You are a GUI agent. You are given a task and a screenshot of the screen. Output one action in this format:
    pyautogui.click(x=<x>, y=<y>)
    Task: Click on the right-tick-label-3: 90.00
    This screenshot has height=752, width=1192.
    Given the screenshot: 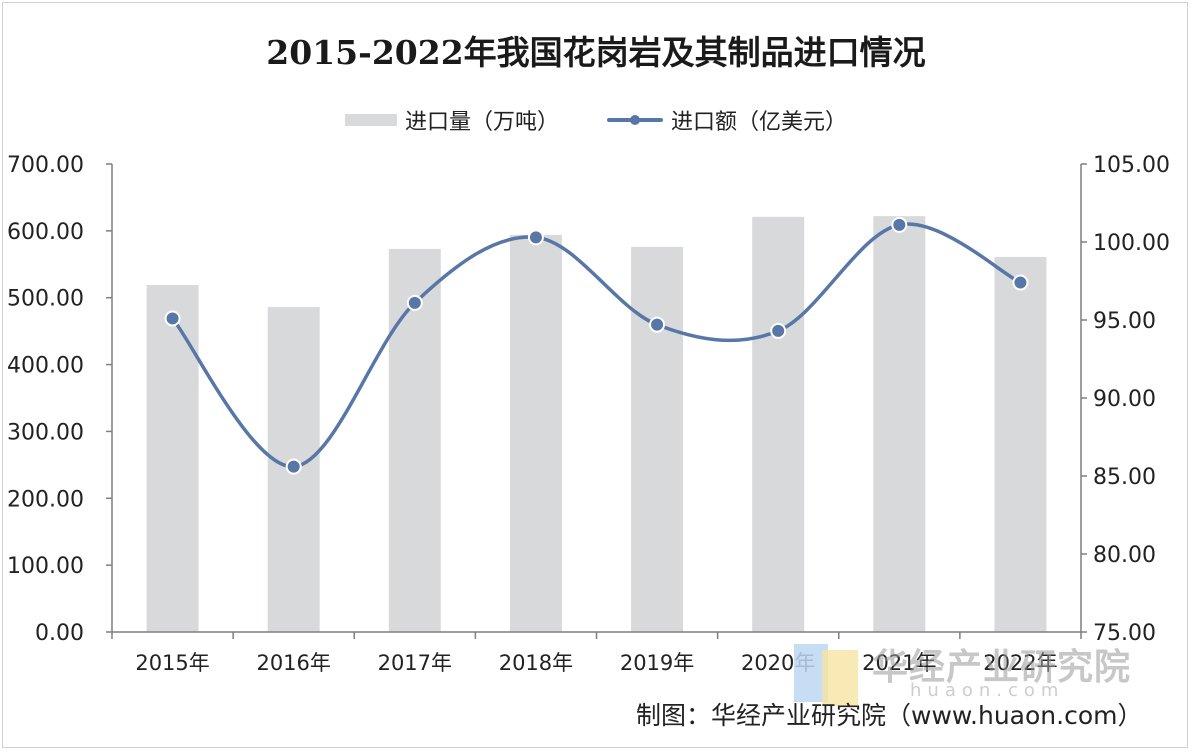 What is the action you would take?
    pyautogui.click(x=1124, y=399)
    